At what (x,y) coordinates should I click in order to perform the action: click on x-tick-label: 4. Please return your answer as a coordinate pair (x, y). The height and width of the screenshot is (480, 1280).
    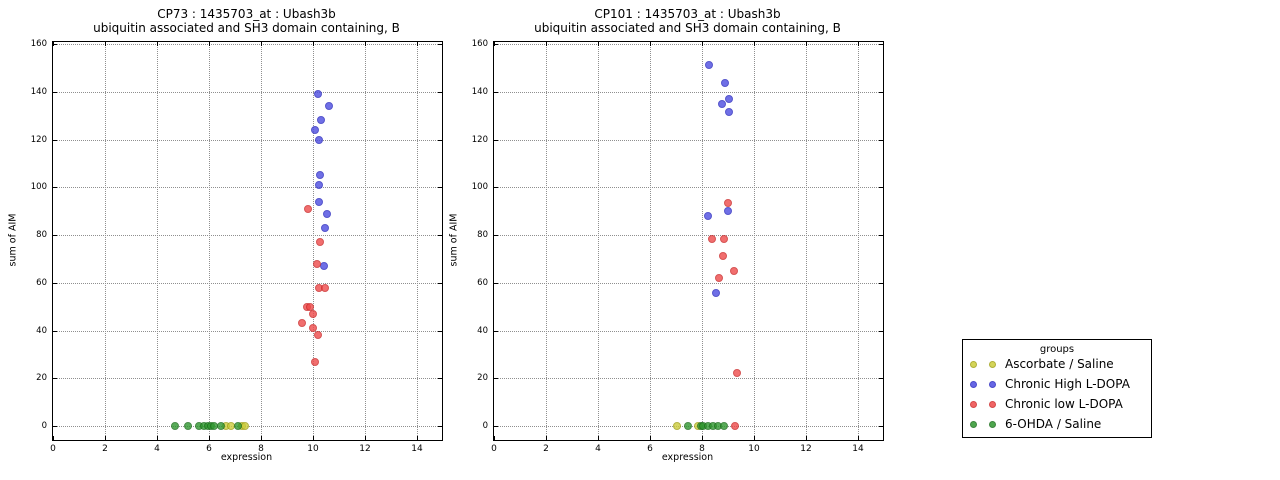
    Looking at the image, I should click on (157, 449).